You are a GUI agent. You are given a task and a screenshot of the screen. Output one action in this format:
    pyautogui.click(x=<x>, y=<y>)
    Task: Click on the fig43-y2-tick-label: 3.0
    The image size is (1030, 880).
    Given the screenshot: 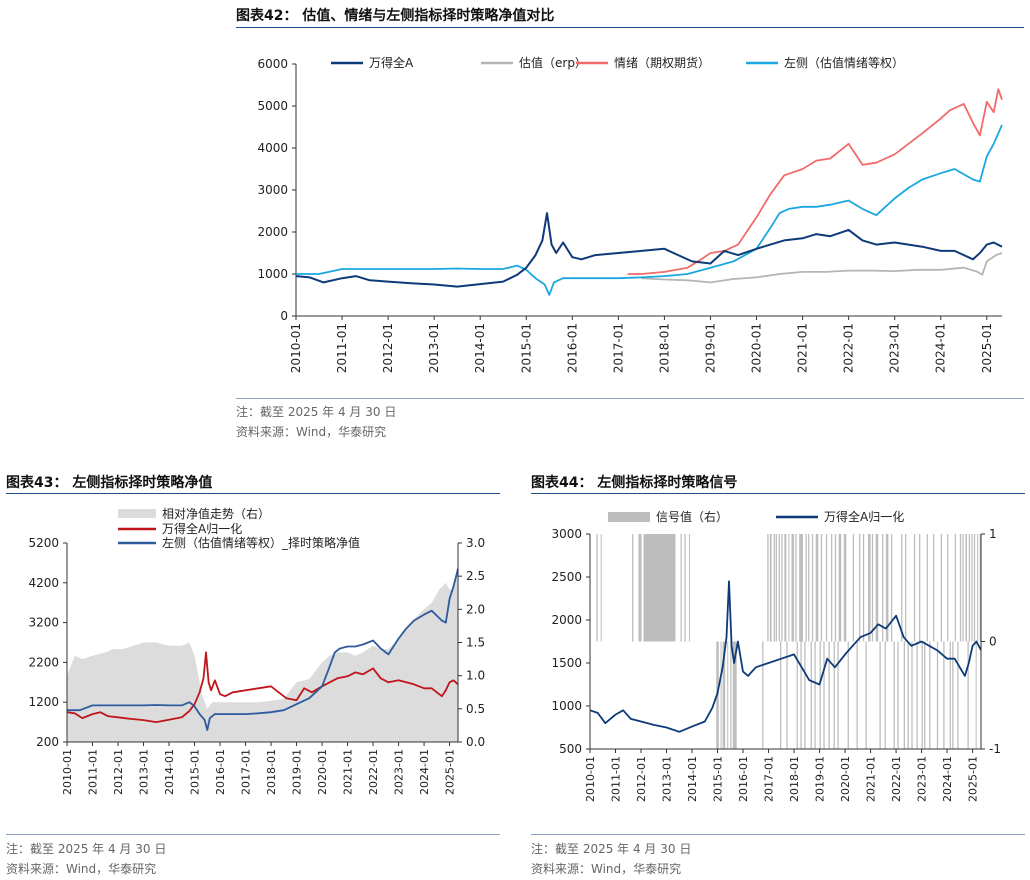 What is the action you would take?
    pyautogui.click(x=475, y=543)
    